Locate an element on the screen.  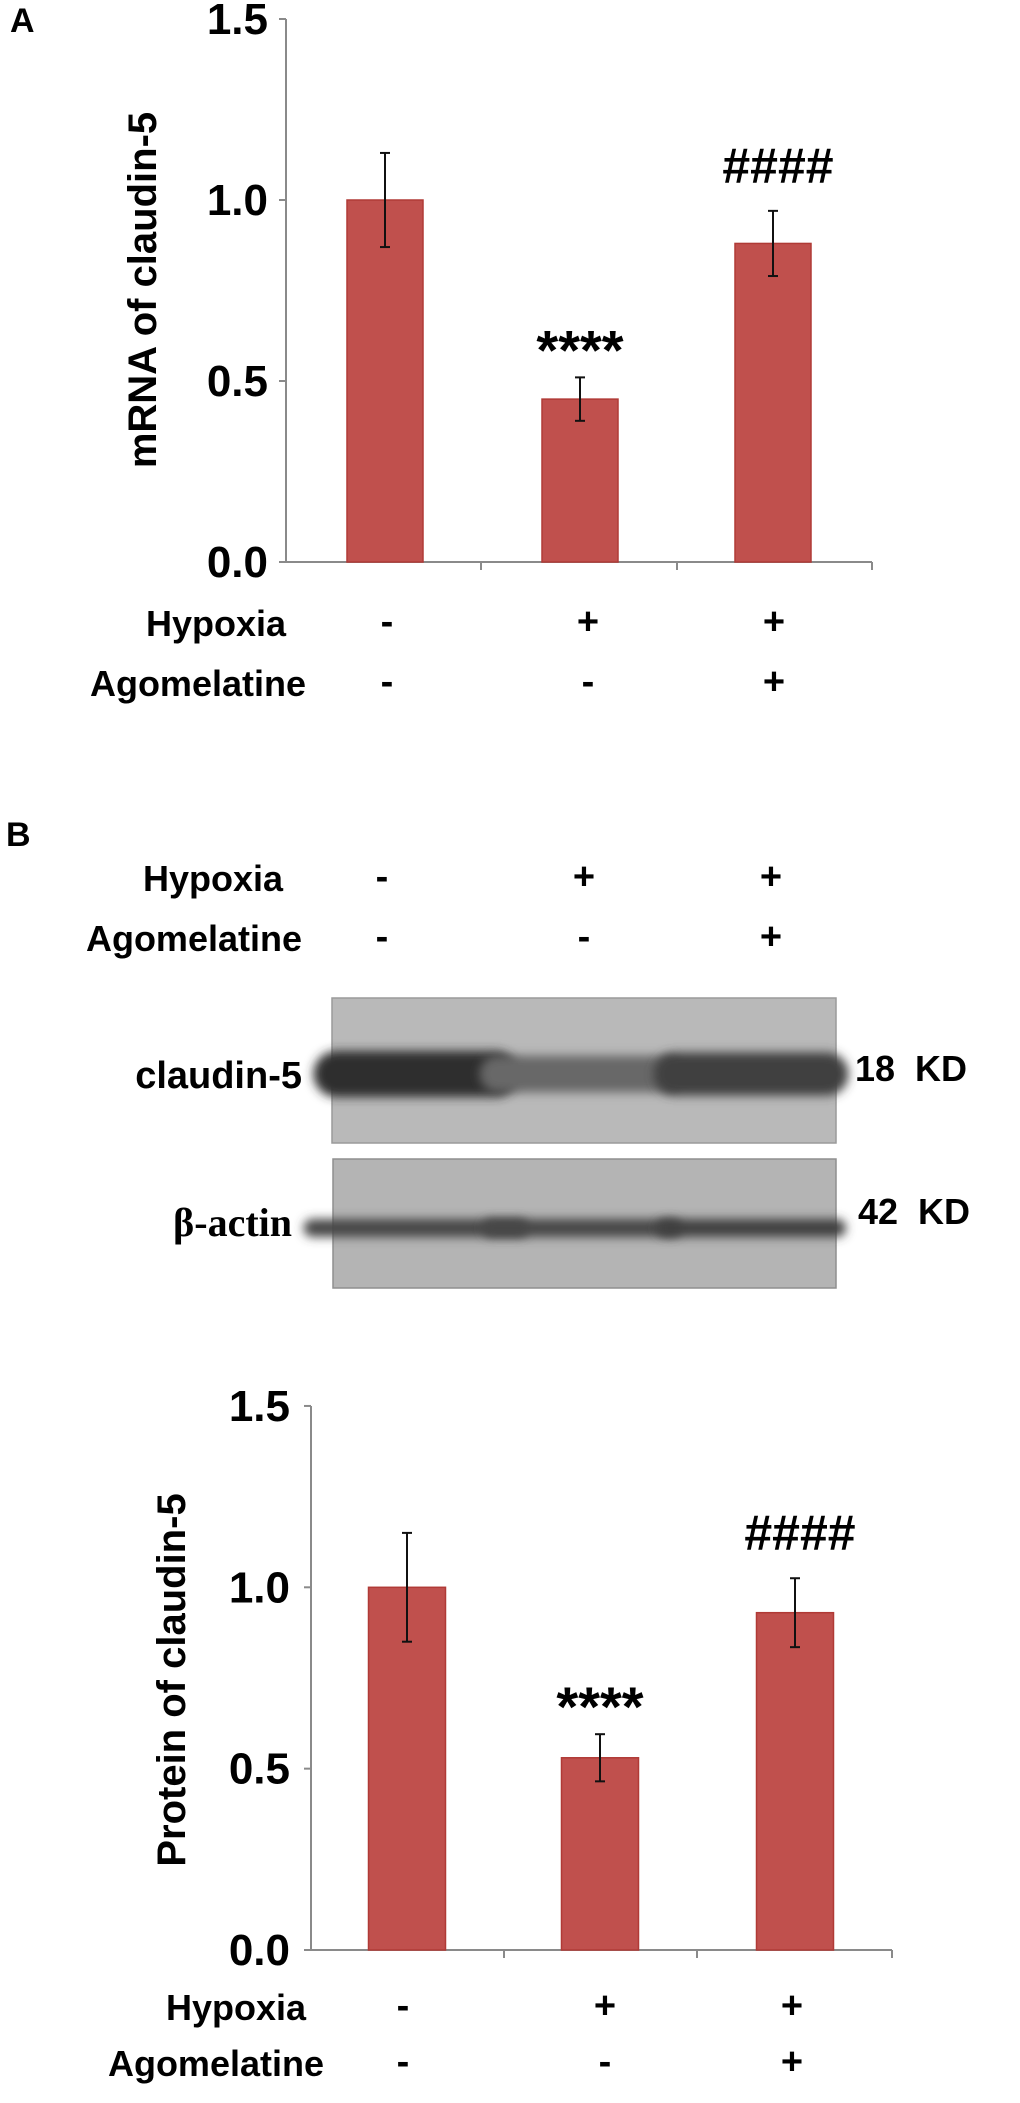
blot-agomelatine-label: Agomelatine is located at coordinates (194, 938).